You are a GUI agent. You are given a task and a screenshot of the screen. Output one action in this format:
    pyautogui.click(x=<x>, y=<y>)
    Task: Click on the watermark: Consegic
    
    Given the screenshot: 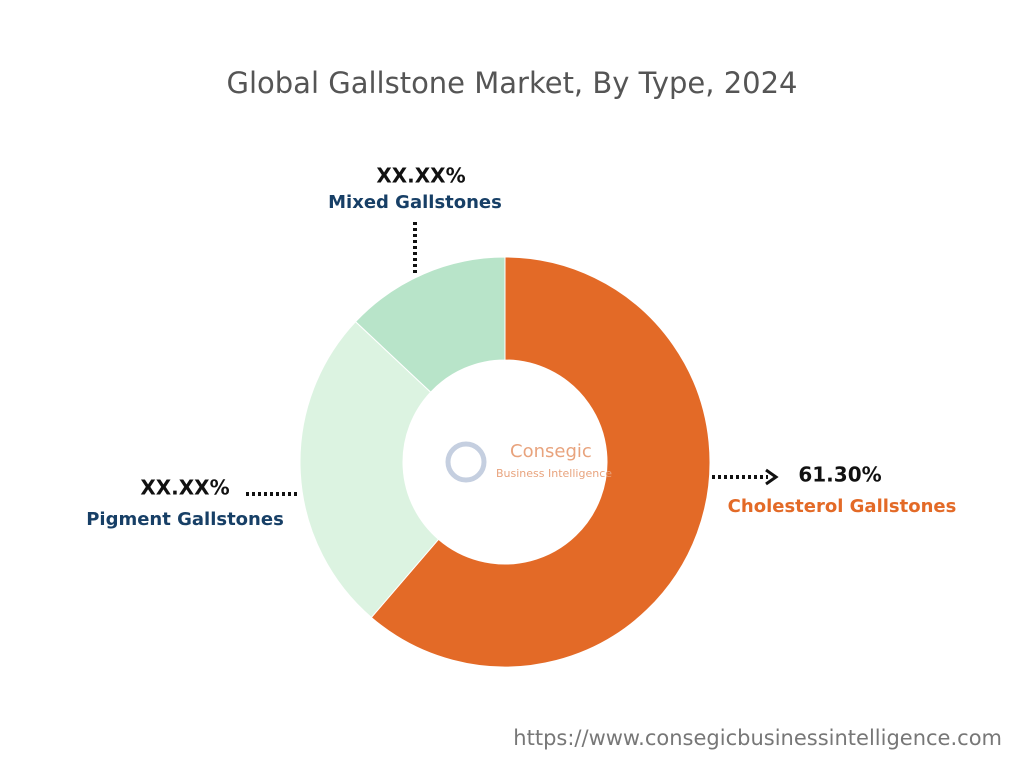 What is the action you would take?
    pyautogui.click(x=551, y=451)
    